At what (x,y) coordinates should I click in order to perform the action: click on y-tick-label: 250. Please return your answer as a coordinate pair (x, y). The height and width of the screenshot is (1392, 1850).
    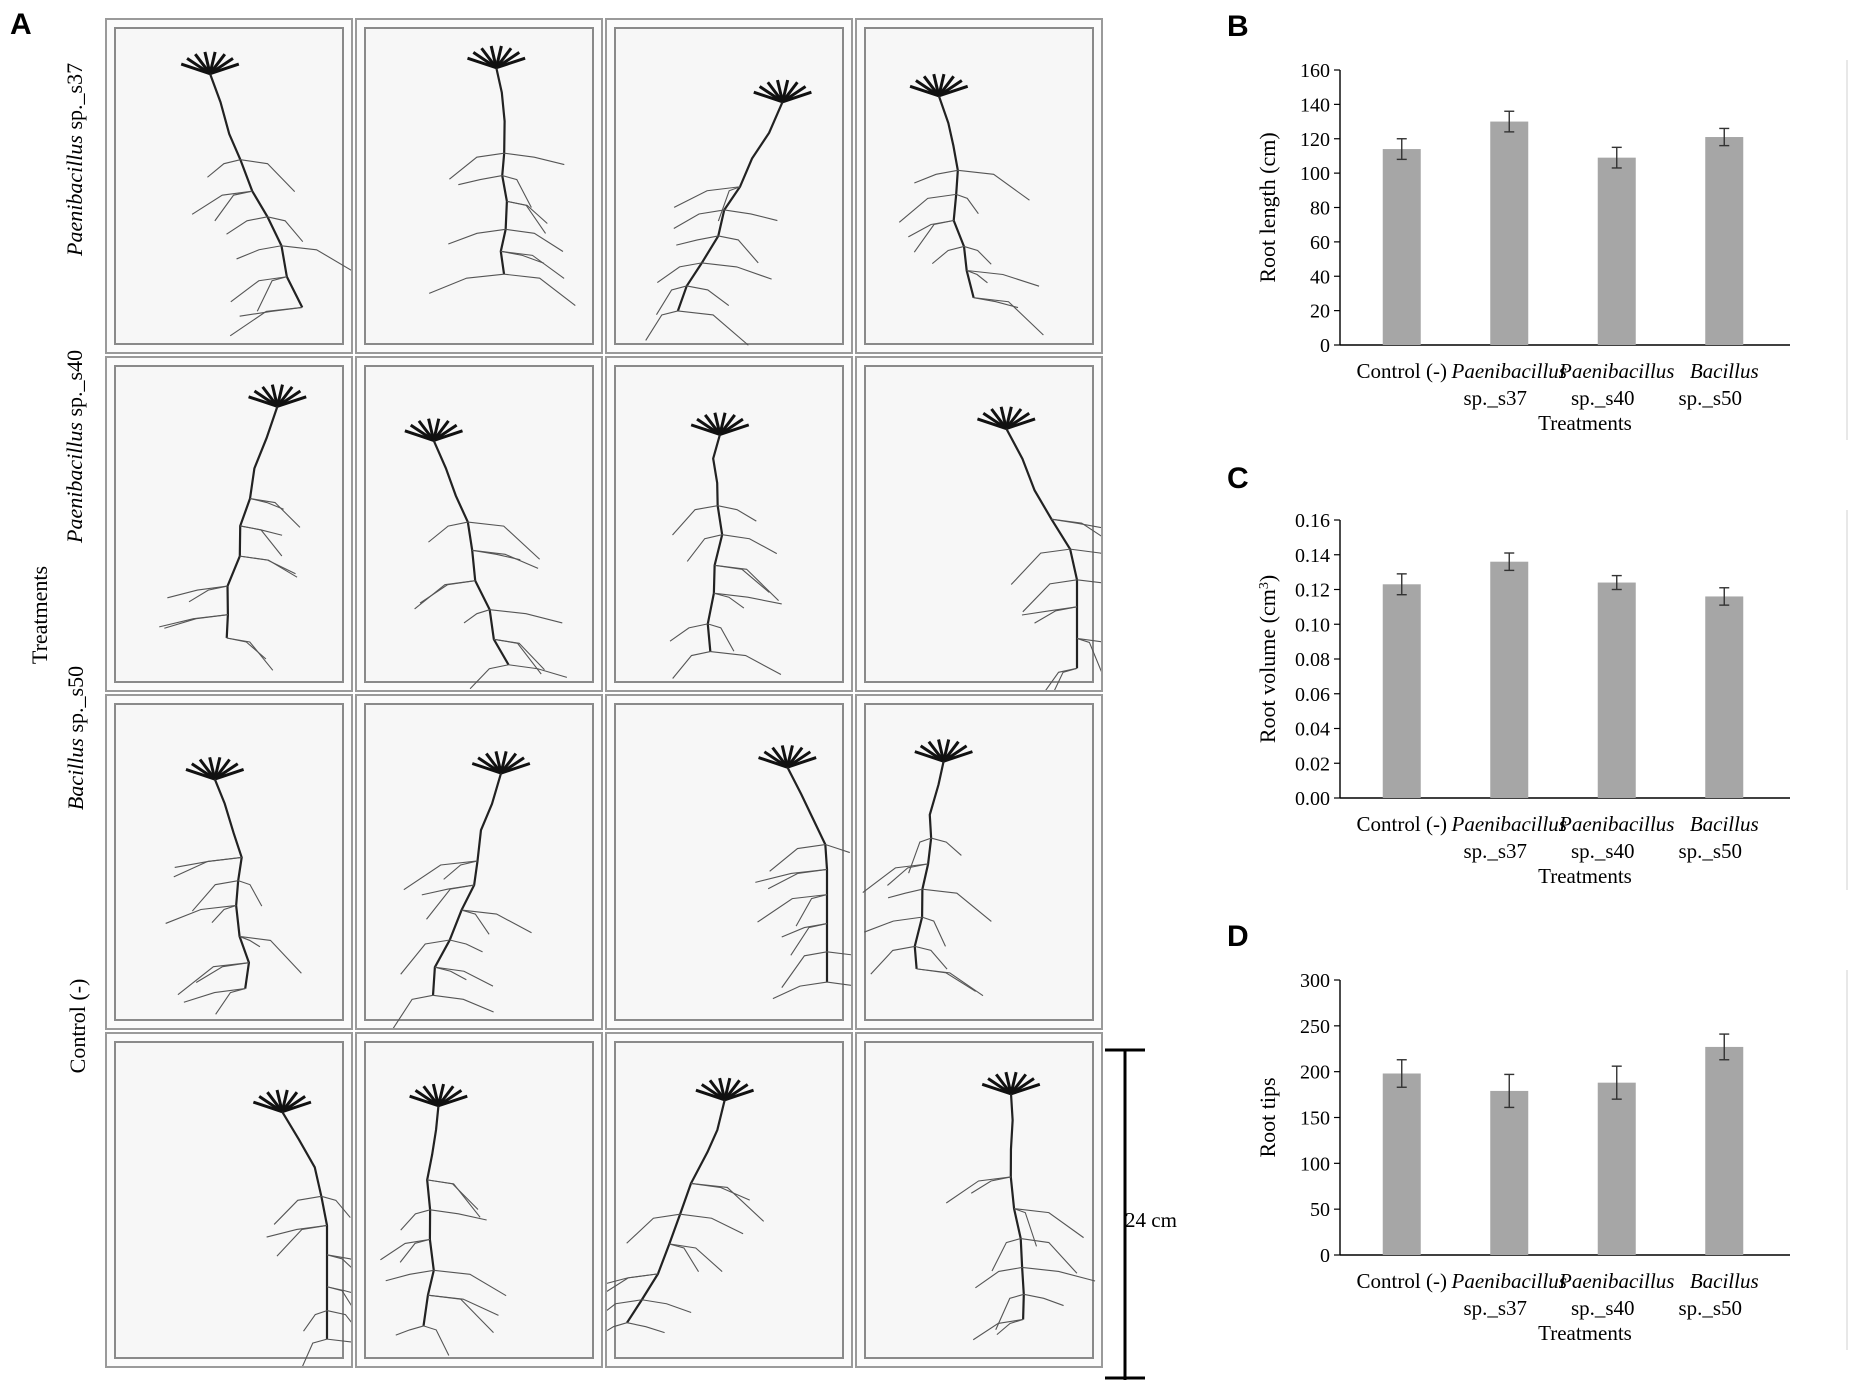
    Looking at the image, I should click on (1315, 1027).